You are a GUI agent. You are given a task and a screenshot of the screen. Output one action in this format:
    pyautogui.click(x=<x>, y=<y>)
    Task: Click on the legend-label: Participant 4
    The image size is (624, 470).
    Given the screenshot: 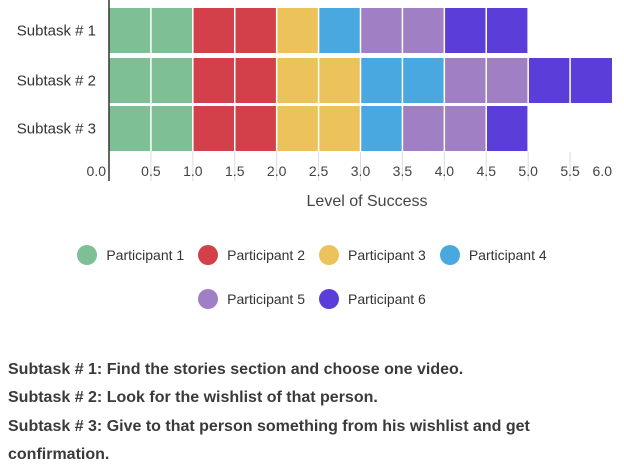 What is the action you would take?
    pyautogui.click(x=507, y=255)
    